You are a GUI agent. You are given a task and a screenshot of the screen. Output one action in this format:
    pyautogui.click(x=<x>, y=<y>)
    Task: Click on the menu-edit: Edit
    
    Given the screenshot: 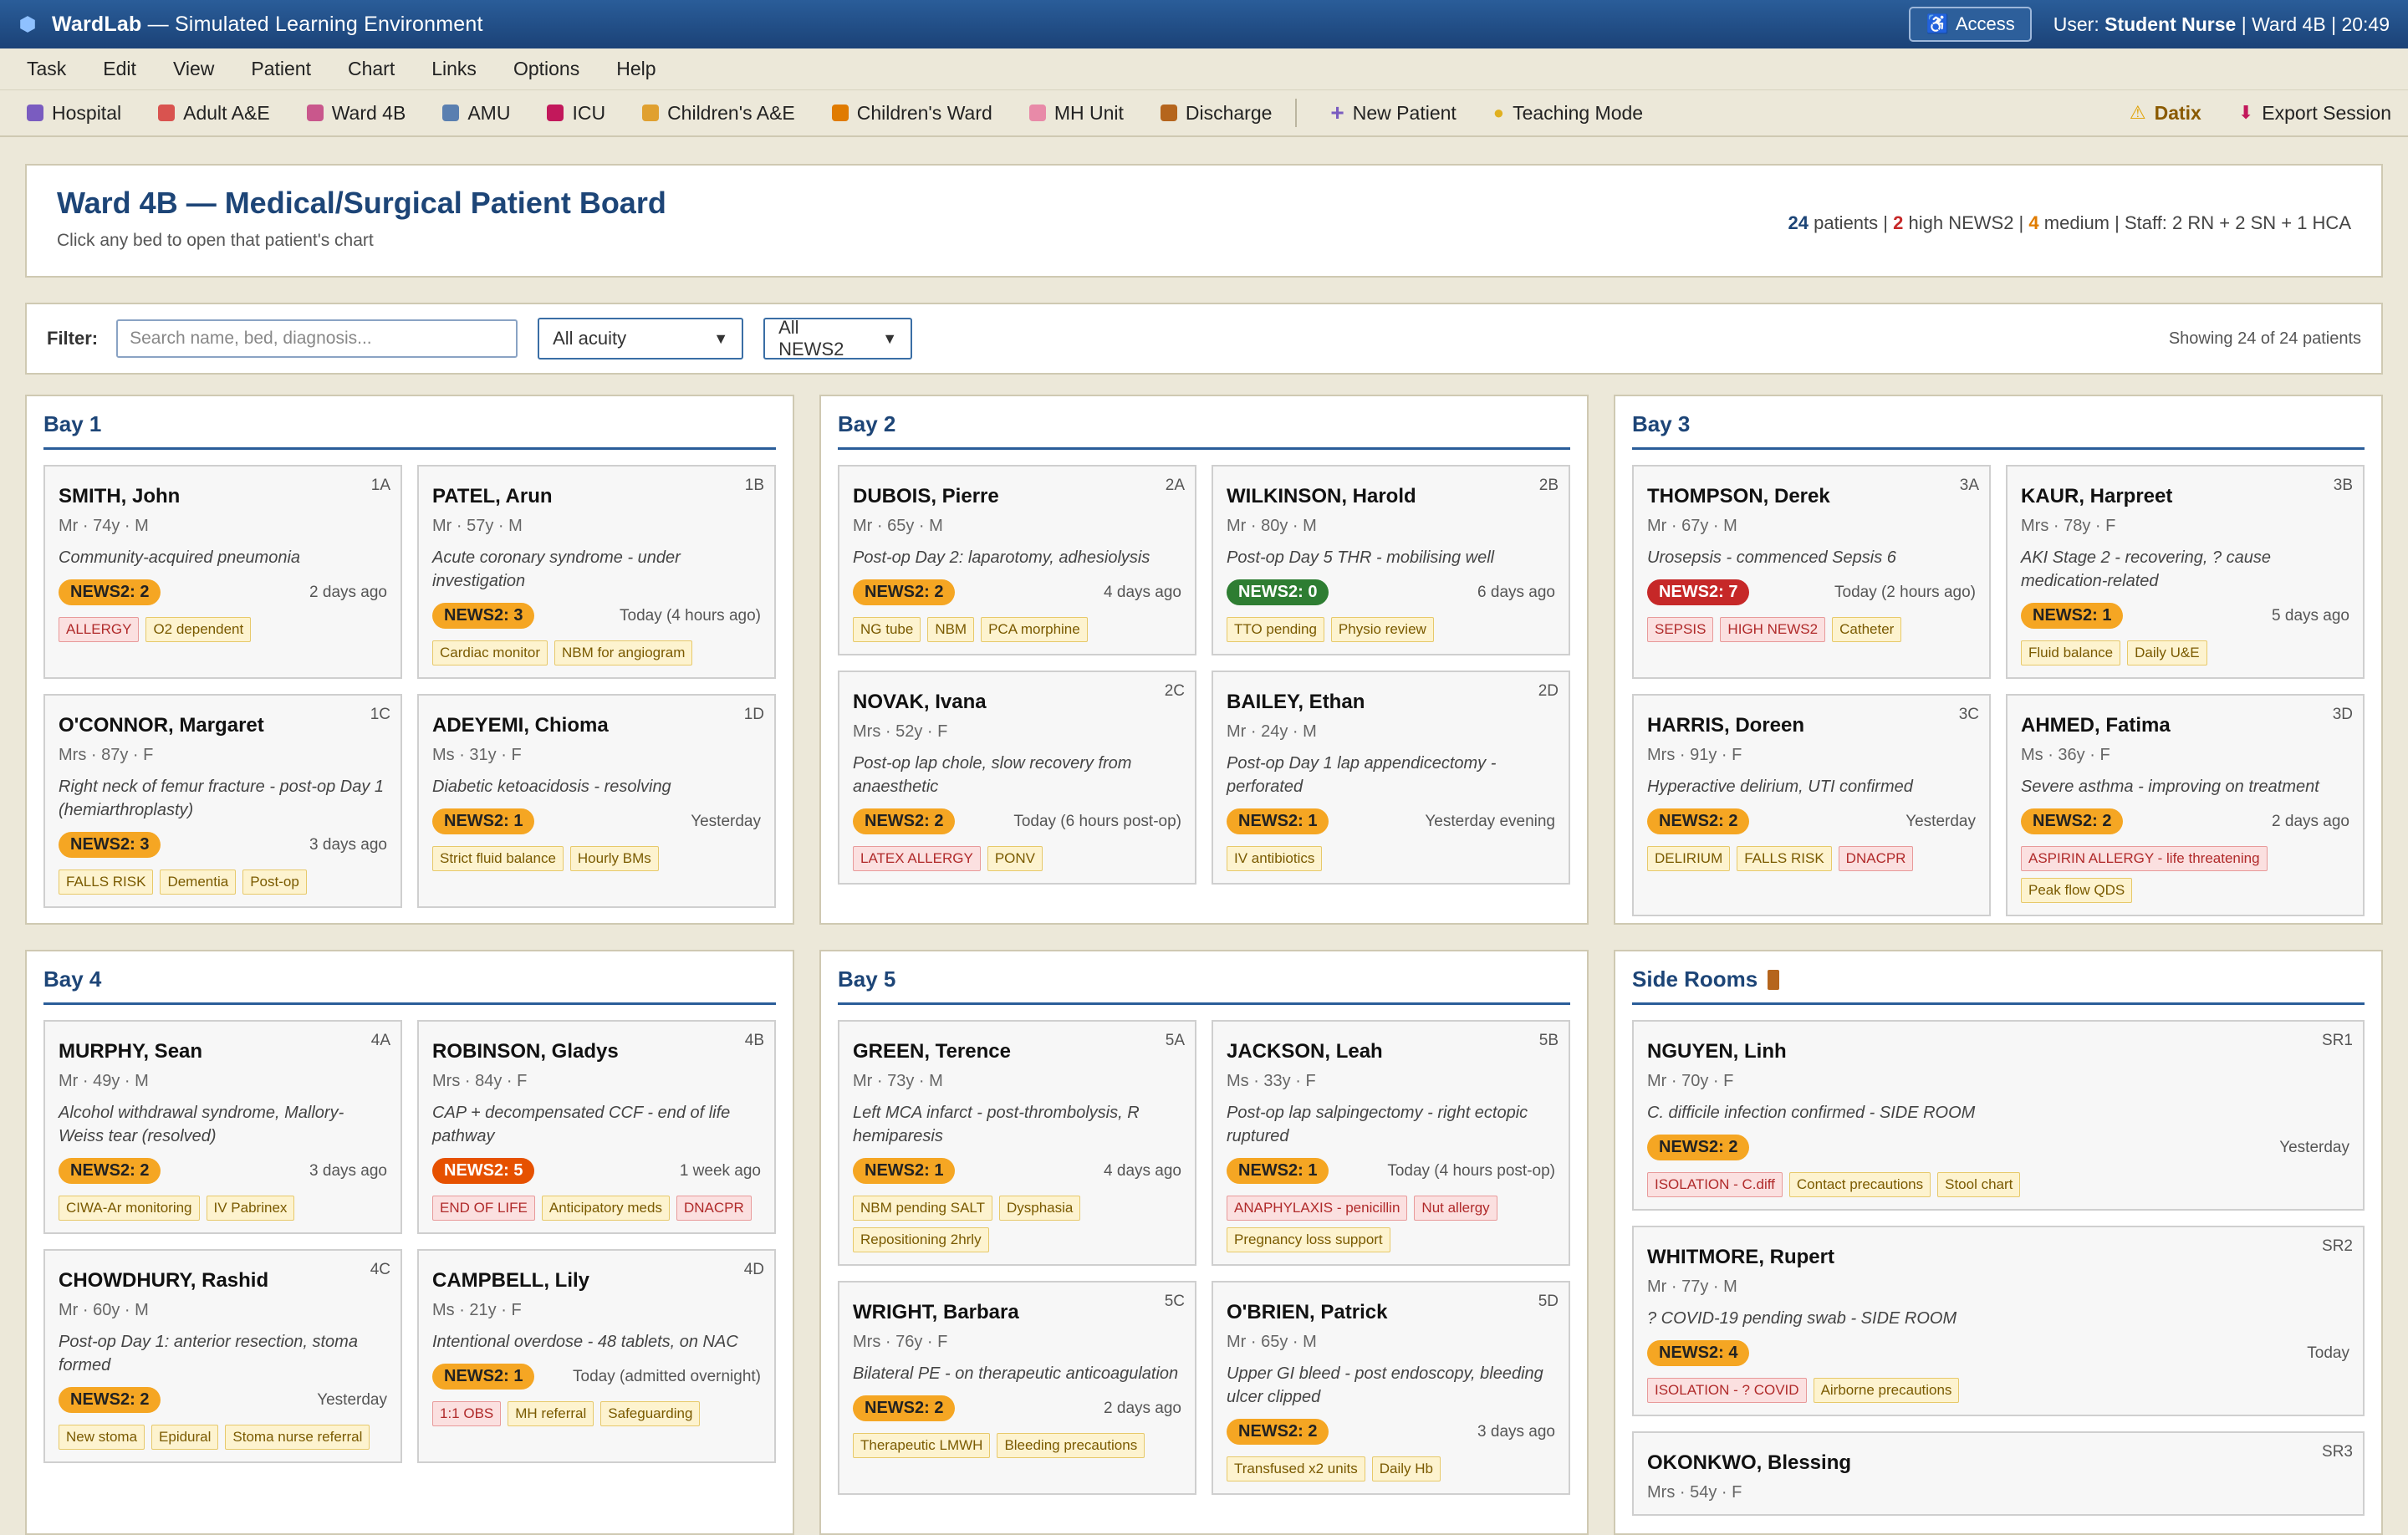 What is the action you would take?
    pyautogui.click(x=120, y=68)
    